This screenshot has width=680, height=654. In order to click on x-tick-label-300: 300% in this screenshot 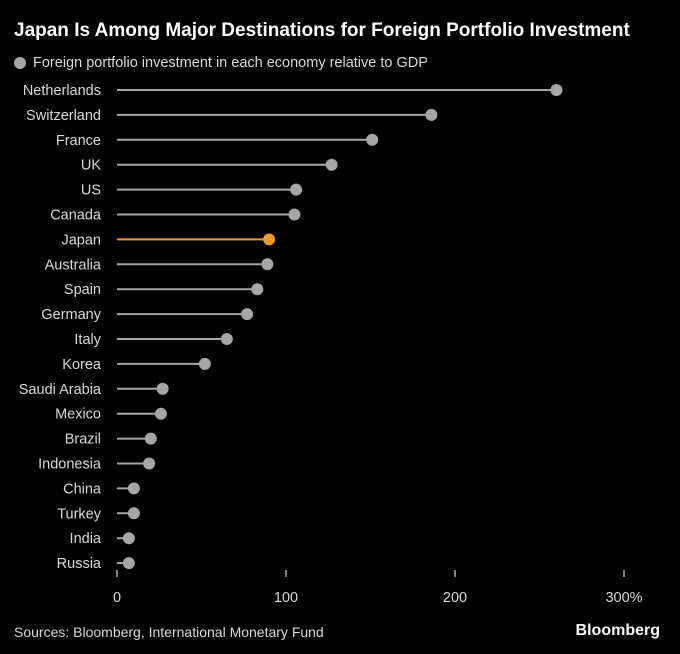, I will do `click(623, 598)`.